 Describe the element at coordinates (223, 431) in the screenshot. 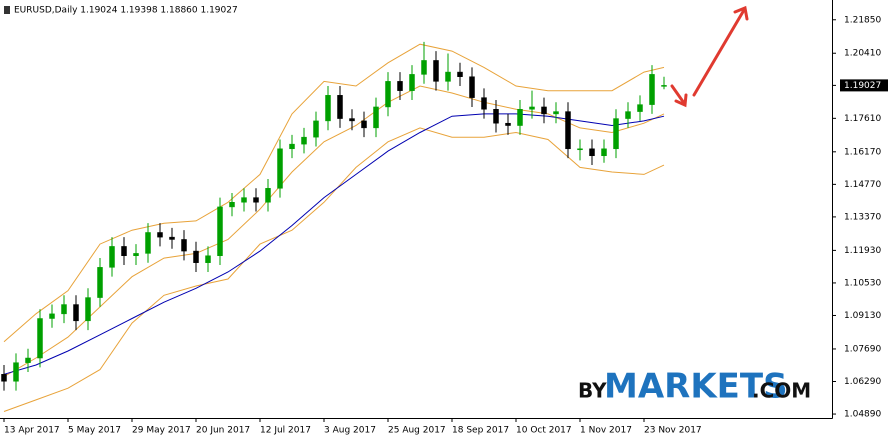

I see `x-tick-label: 20 Jun 2017` at that location.